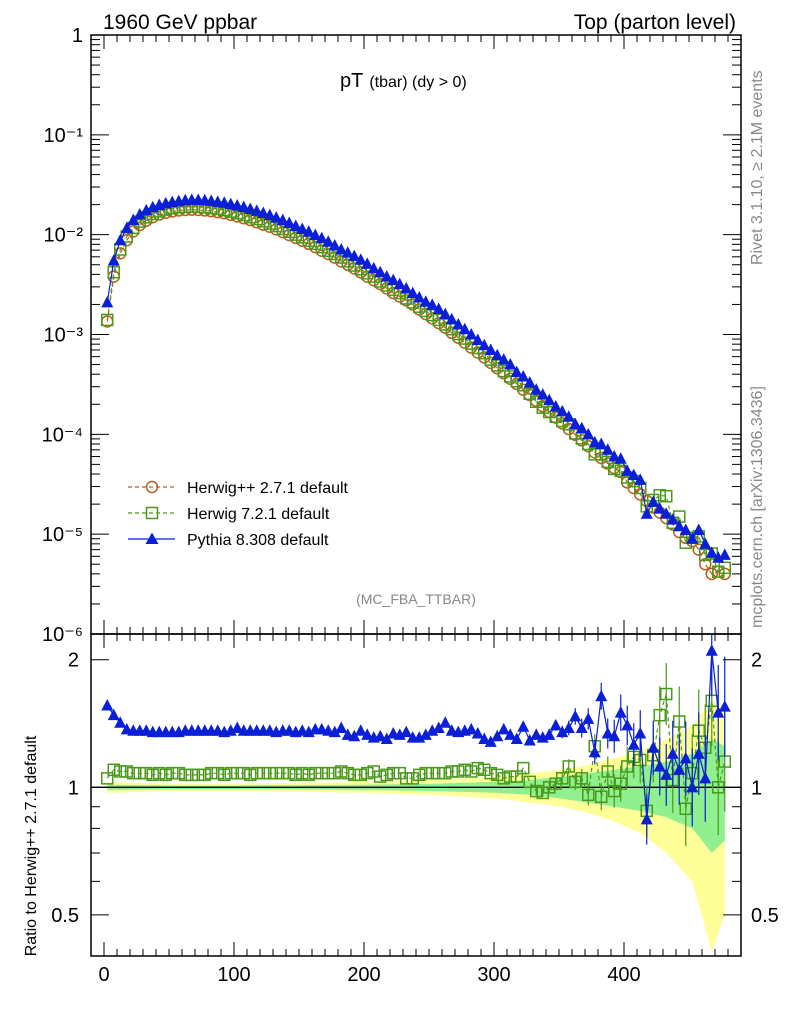 The width and height of the screenshot is (786, 1024). I want to click on legend-marker-circle, so click(152, 487).